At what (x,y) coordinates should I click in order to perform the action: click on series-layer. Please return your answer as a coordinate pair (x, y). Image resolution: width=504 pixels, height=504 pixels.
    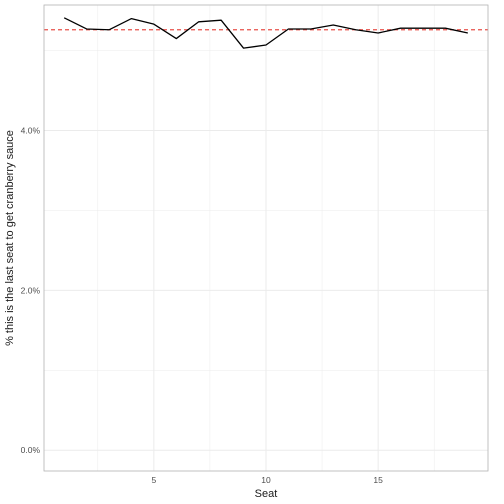
    Looking at the image, I should click on (265, 33).